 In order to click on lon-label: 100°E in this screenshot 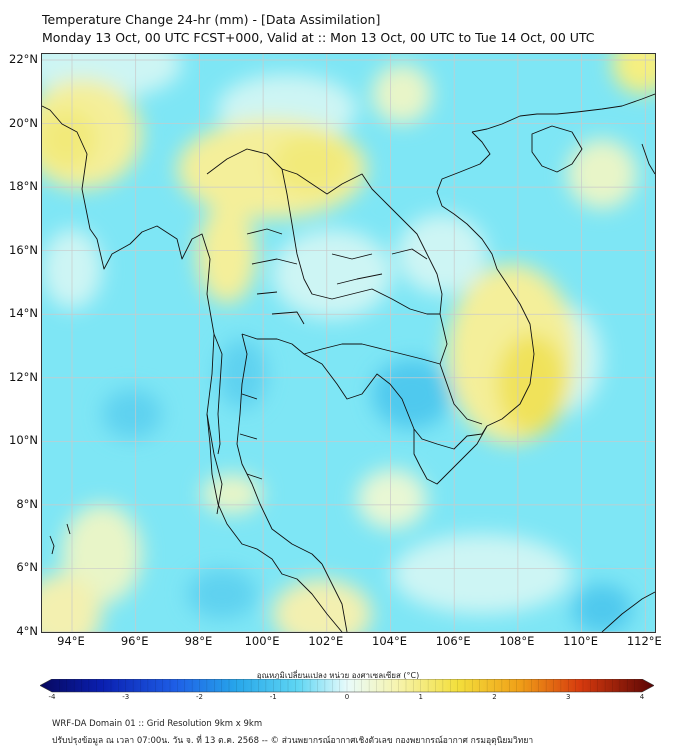, I will do `click(262, 641)`.